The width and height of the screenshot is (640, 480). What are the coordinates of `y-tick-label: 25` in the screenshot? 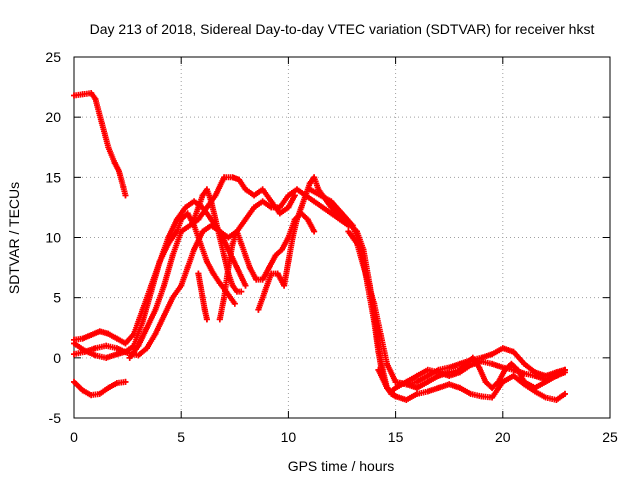 It's located at (53, 57).